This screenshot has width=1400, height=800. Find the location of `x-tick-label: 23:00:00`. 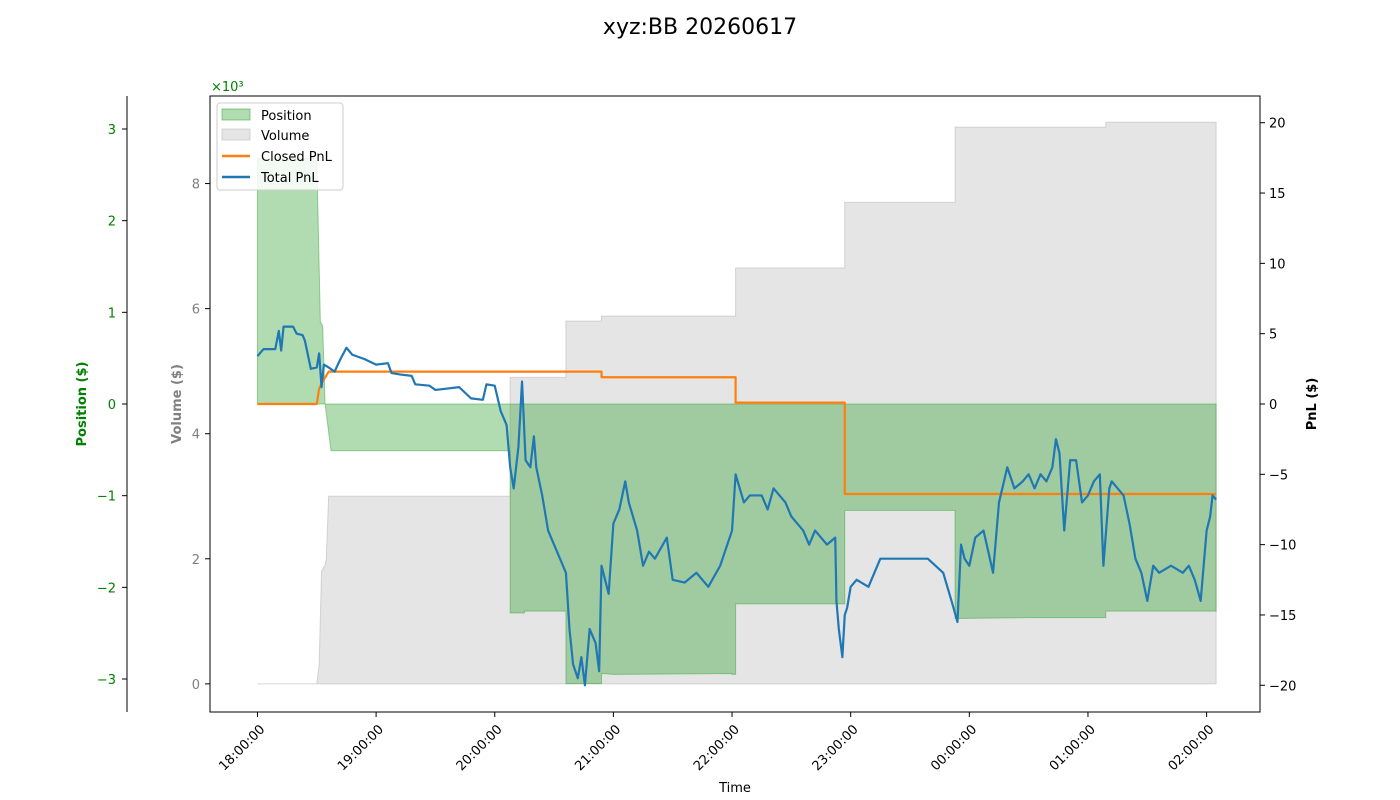

x-tick-label: 23:00:00 is located at coordinates (836, 748).